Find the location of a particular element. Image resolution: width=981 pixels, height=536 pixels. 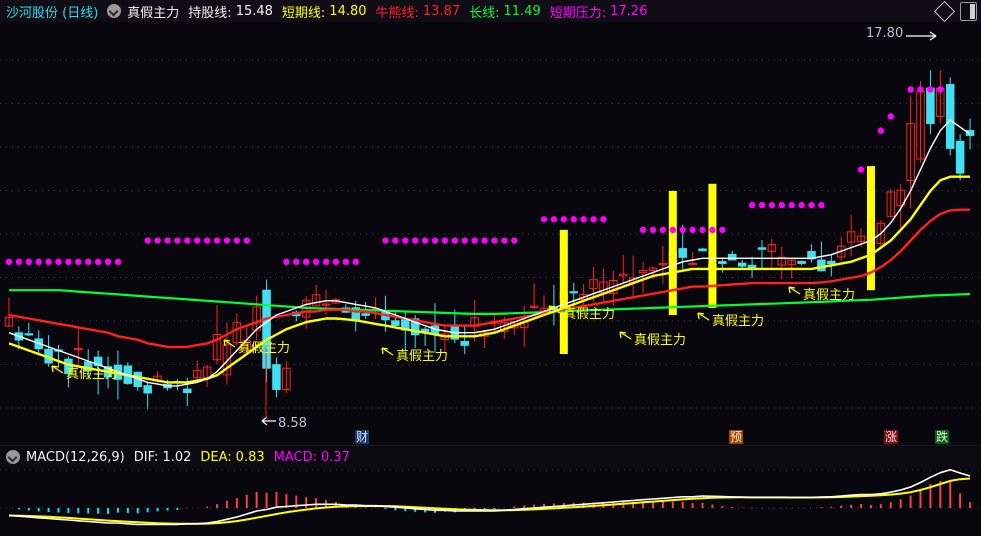

legend-item-short: 短期线: 14.80 is located at coordinates (324, 11).